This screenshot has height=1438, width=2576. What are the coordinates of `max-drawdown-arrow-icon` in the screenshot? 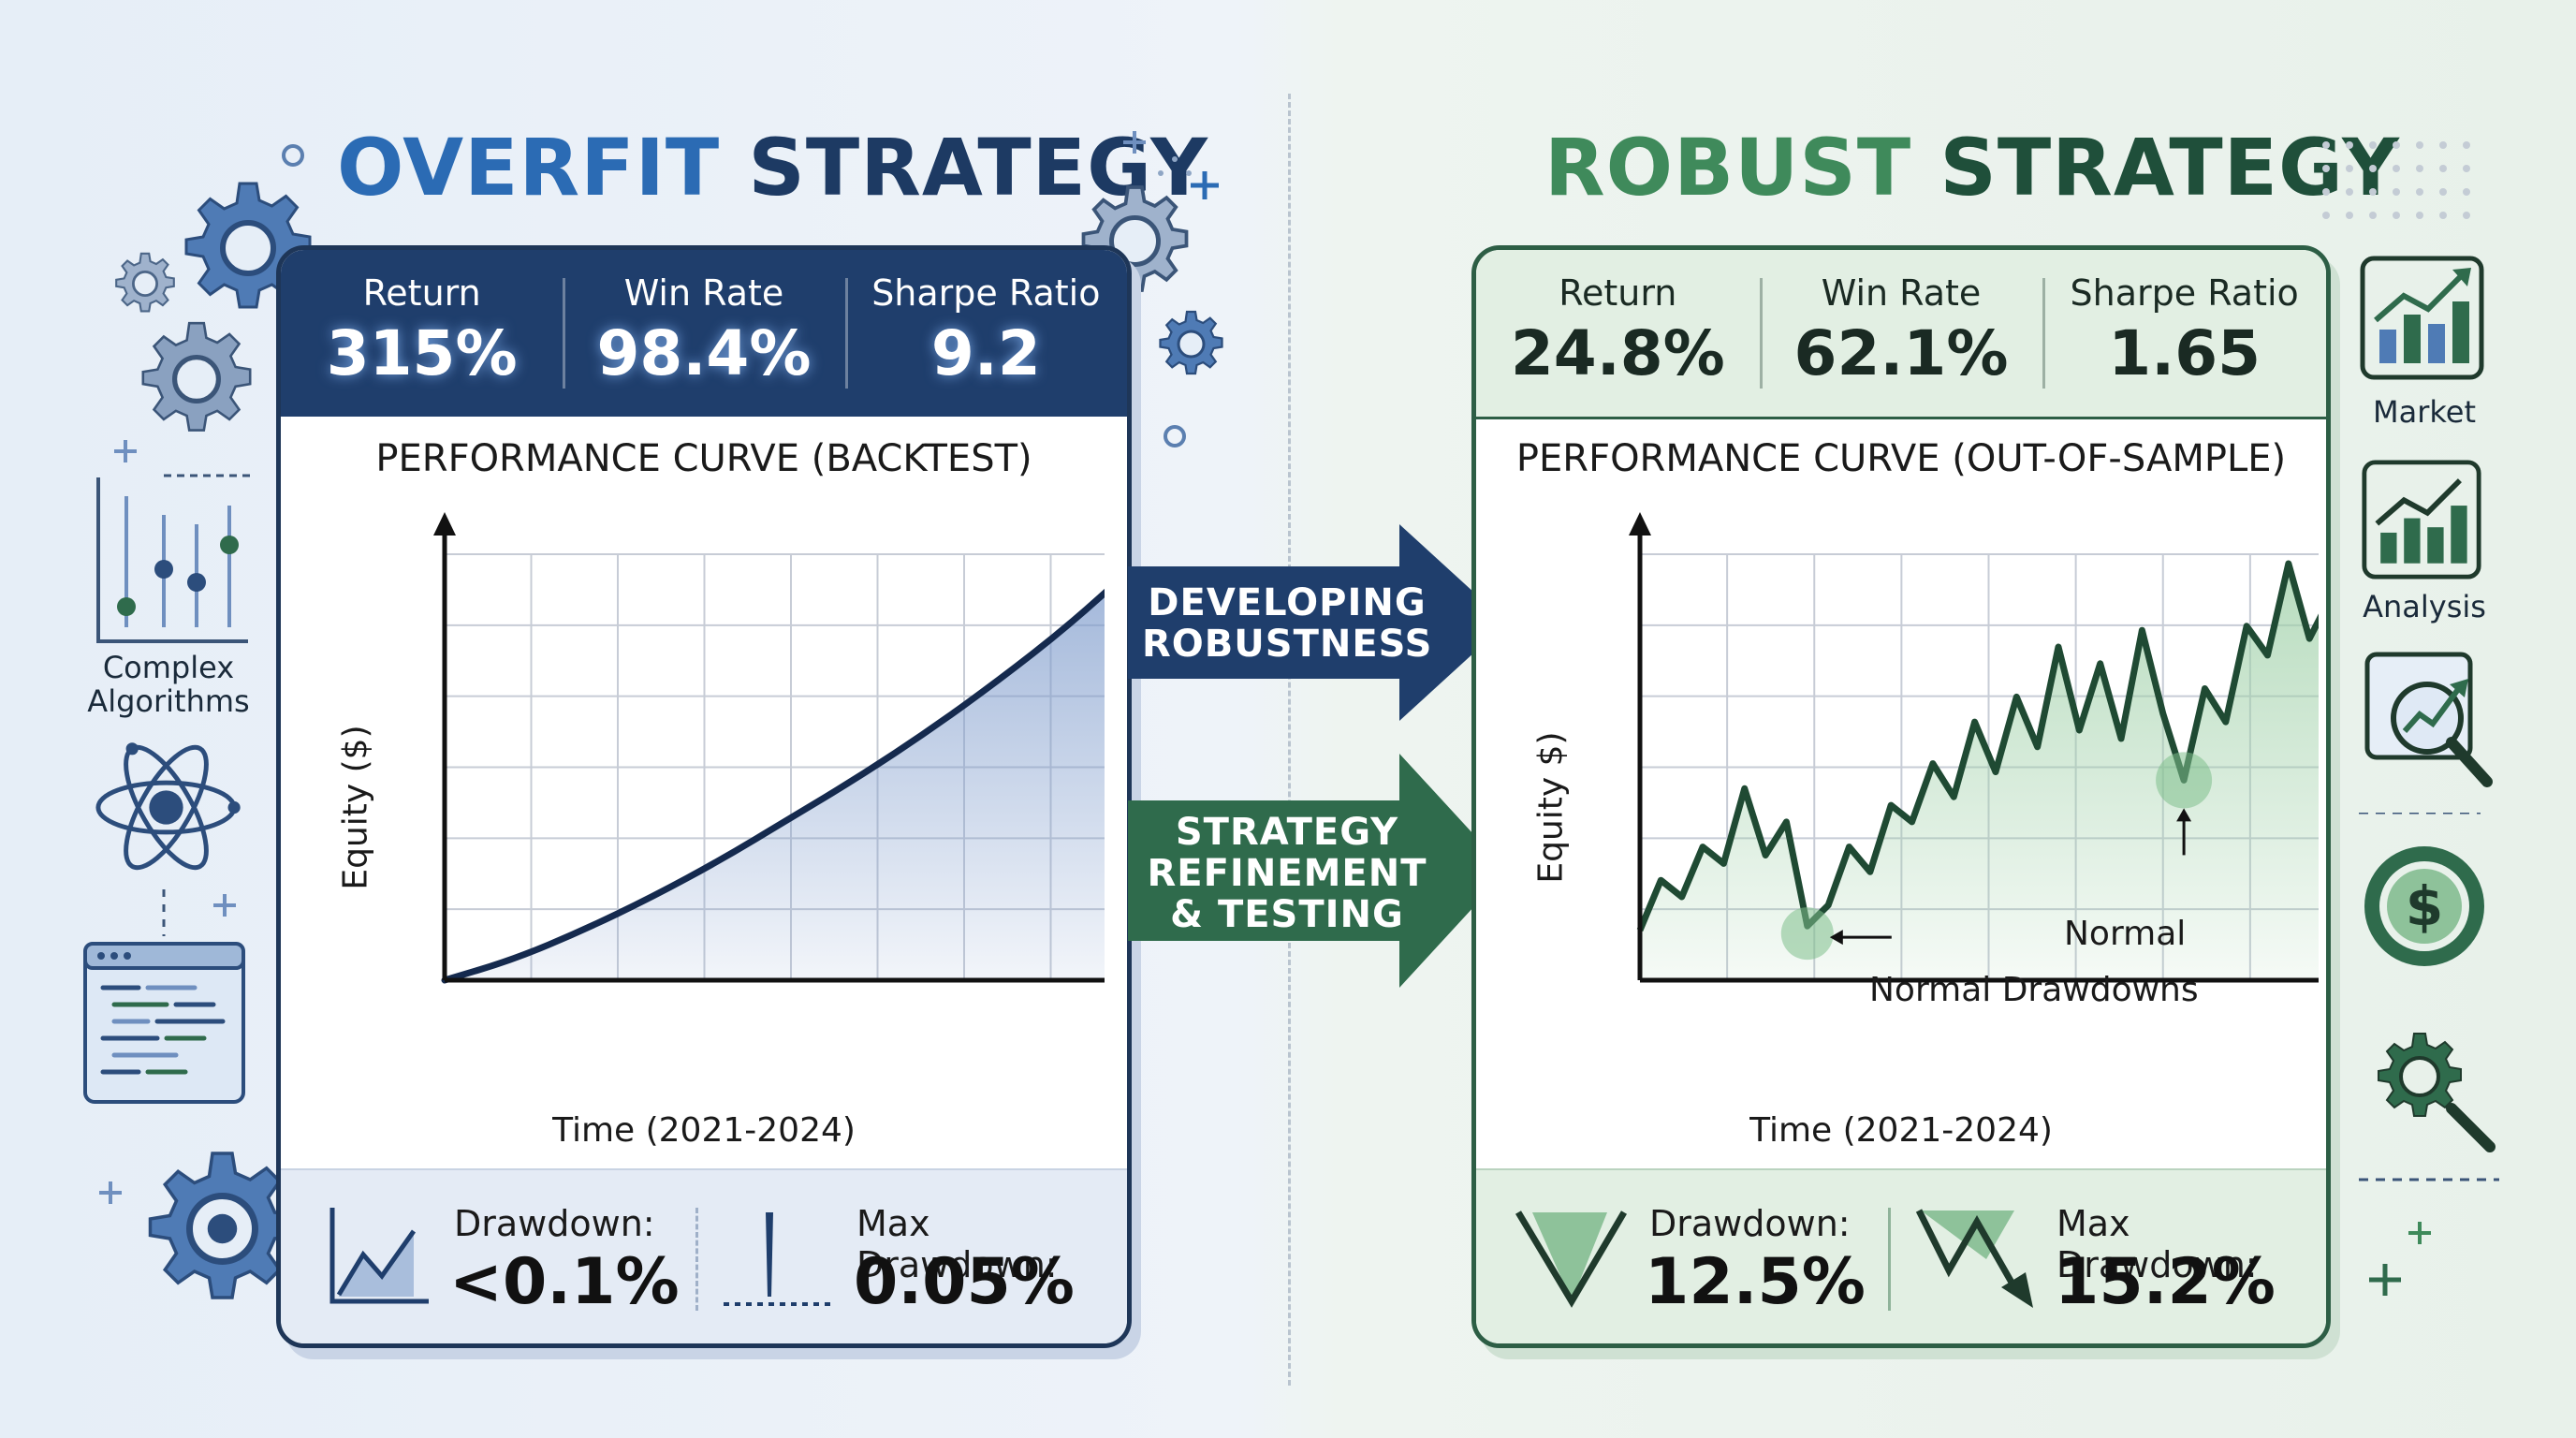 It's located at (1974, 1258).